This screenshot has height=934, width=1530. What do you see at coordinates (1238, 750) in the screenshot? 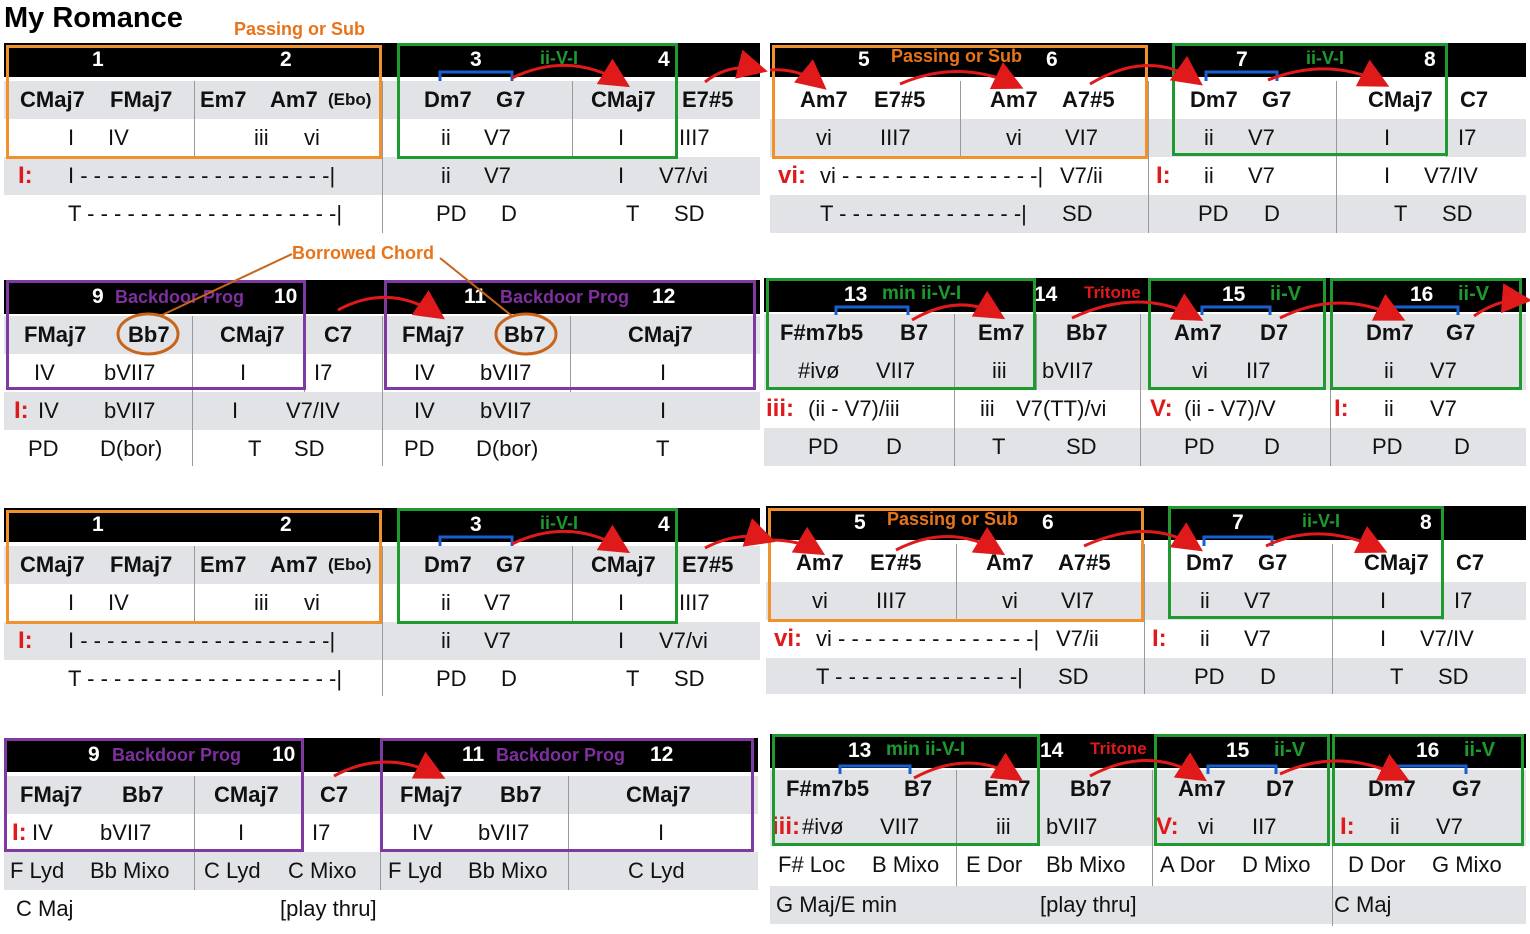
I see `measure-15: 15` at bounding box center [1238, 750].